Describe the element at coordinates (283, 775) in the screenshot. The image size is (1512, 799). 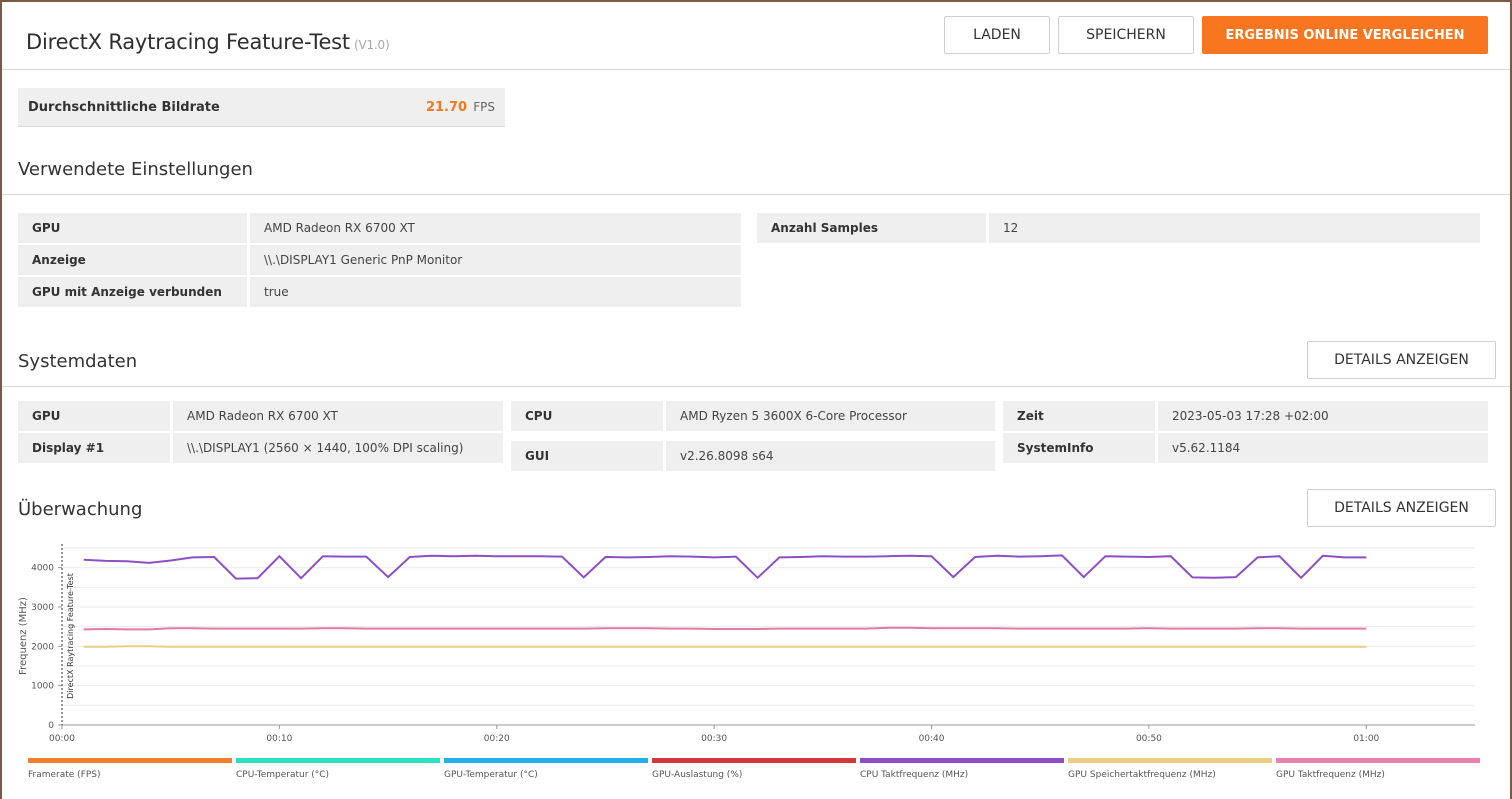
I see `legend-label: CPU-Temperatur (°C)` at that location.